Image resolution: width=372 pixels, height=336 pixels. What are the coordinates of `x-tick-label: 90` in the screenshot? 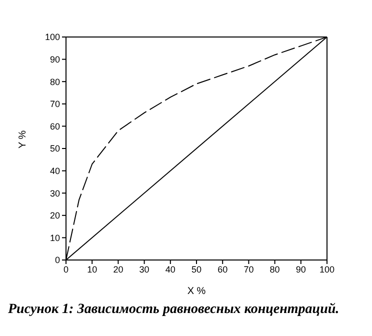 It's located at (301, 269).